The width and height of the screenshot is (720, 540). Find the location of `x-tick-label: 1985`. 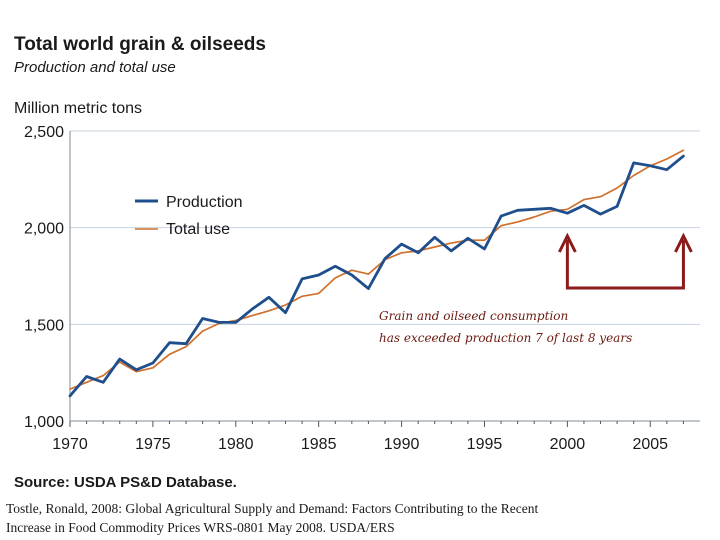

x-tick-label: 1985 is located at coordinates (319, 444).